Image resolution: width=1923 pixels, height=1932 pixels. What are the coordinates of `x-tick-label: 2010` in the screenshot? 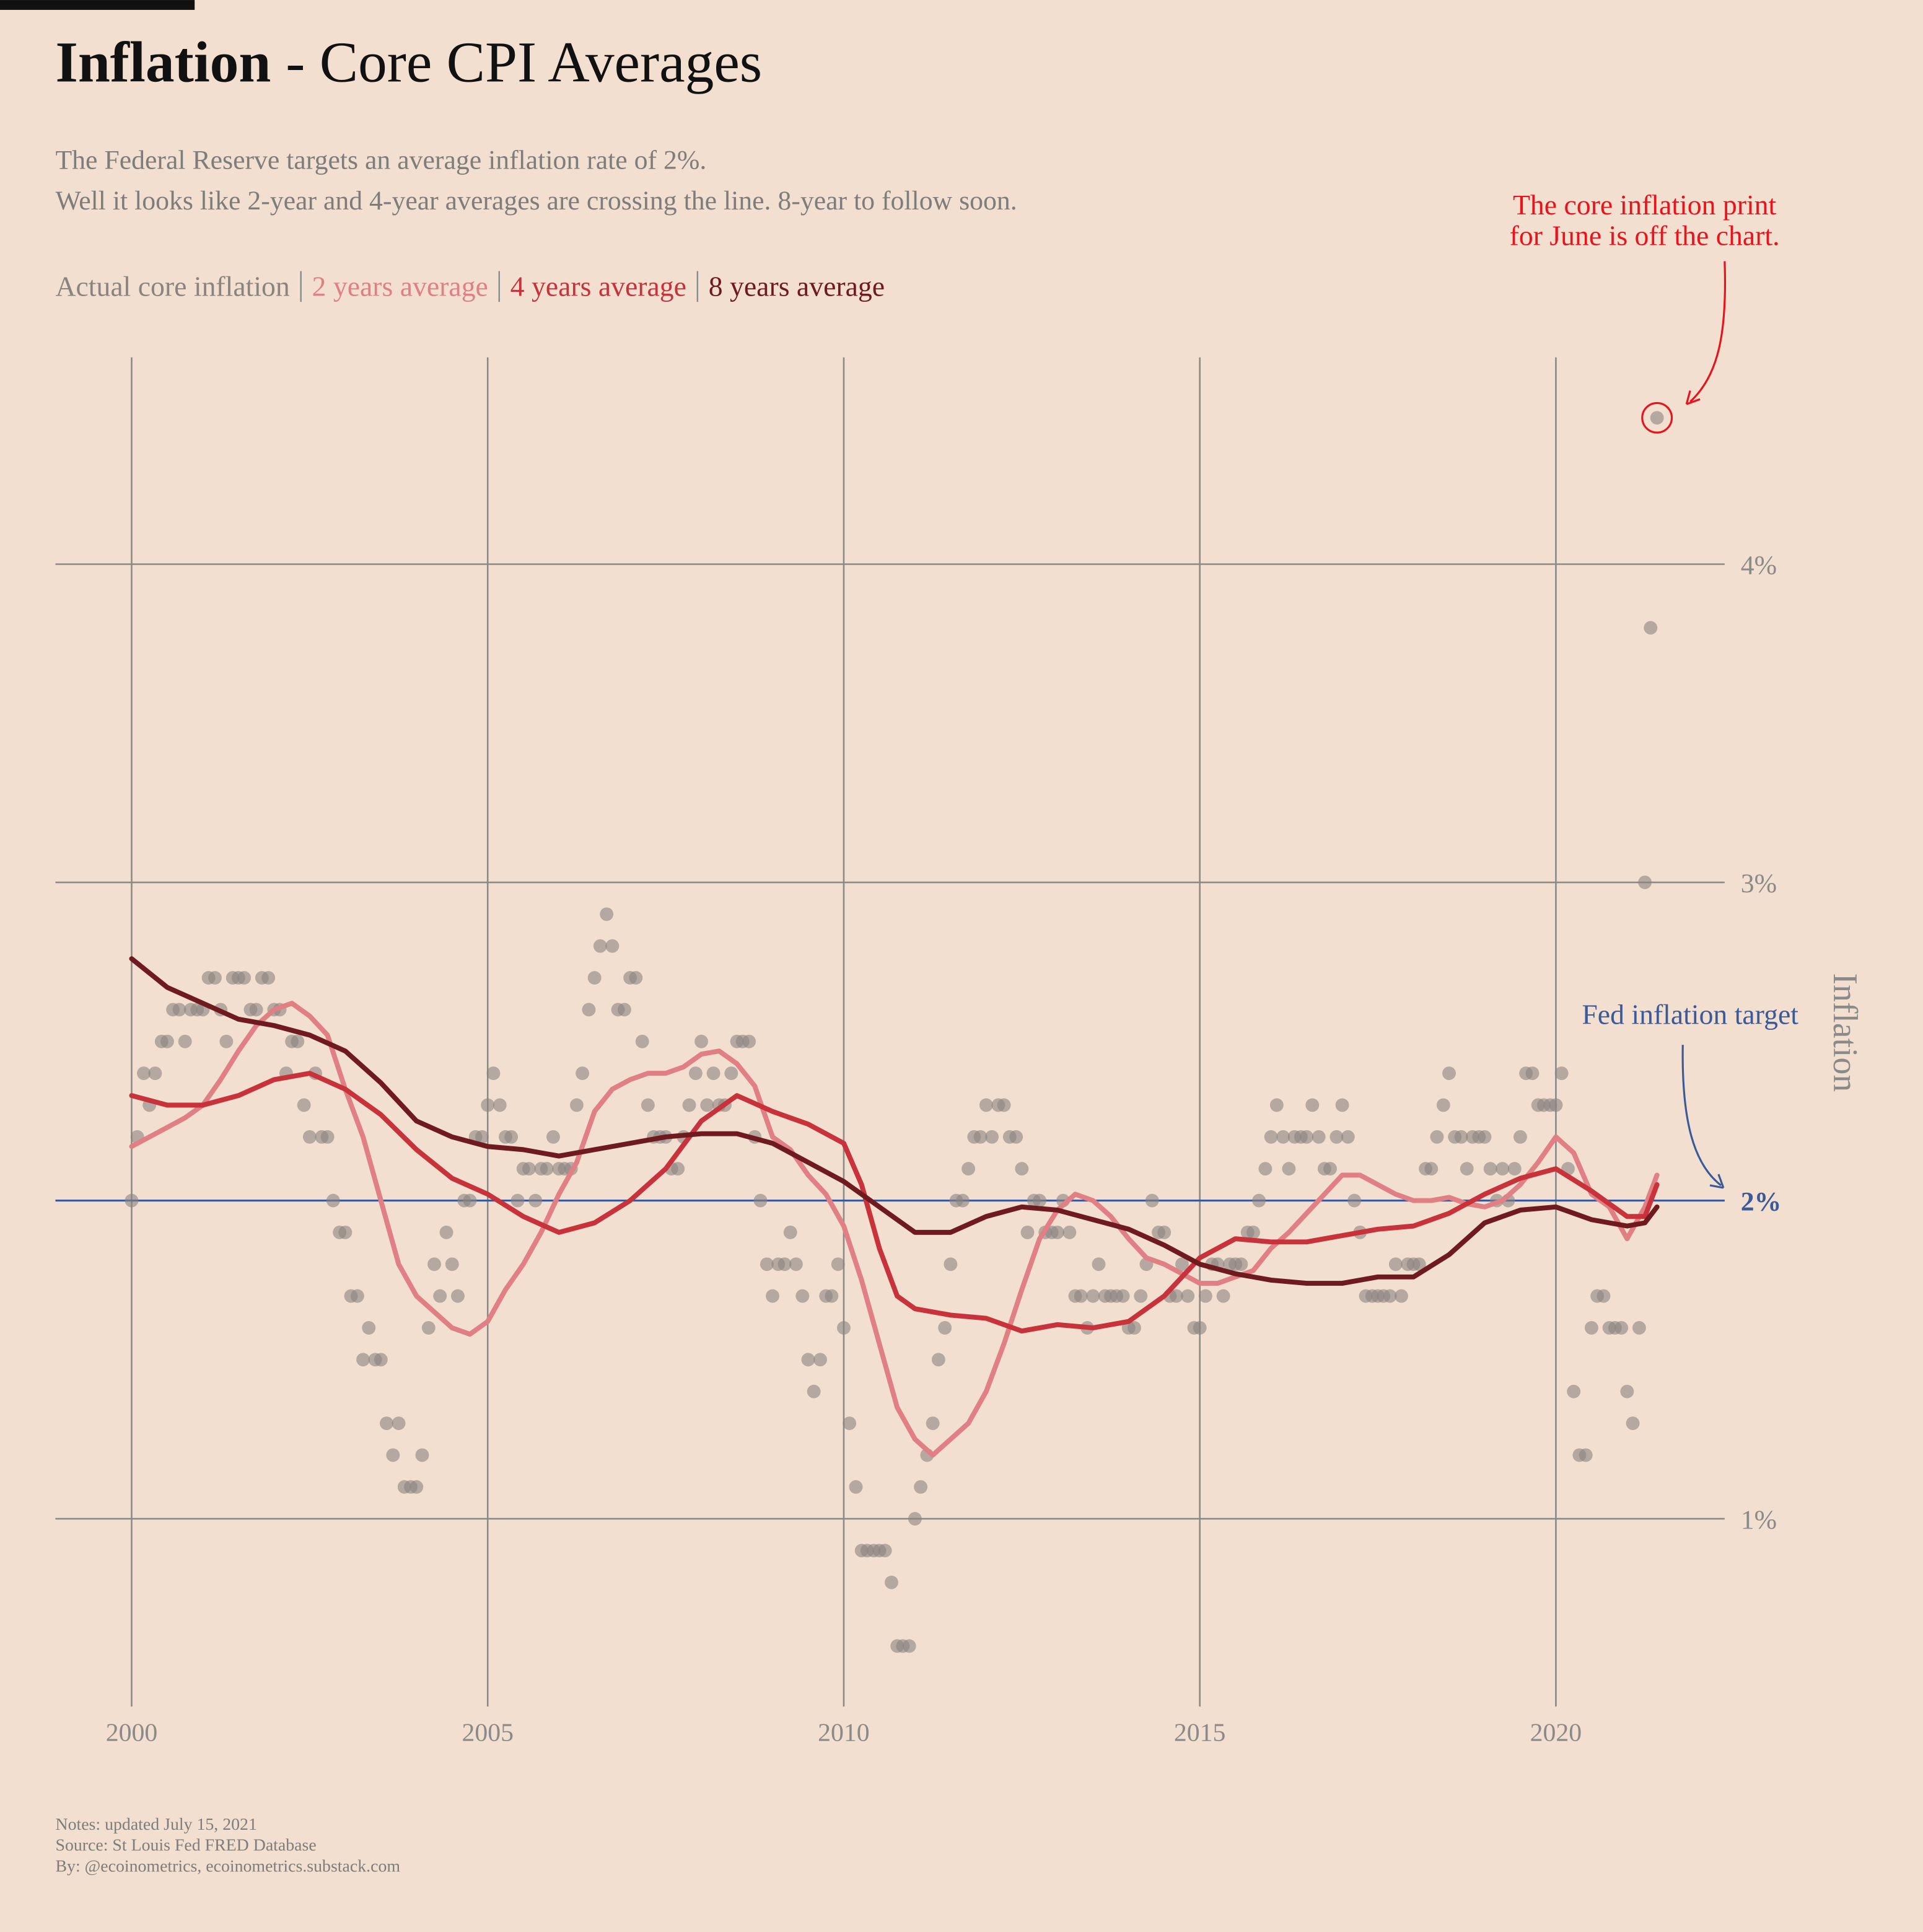 It's located at (844, 1733).